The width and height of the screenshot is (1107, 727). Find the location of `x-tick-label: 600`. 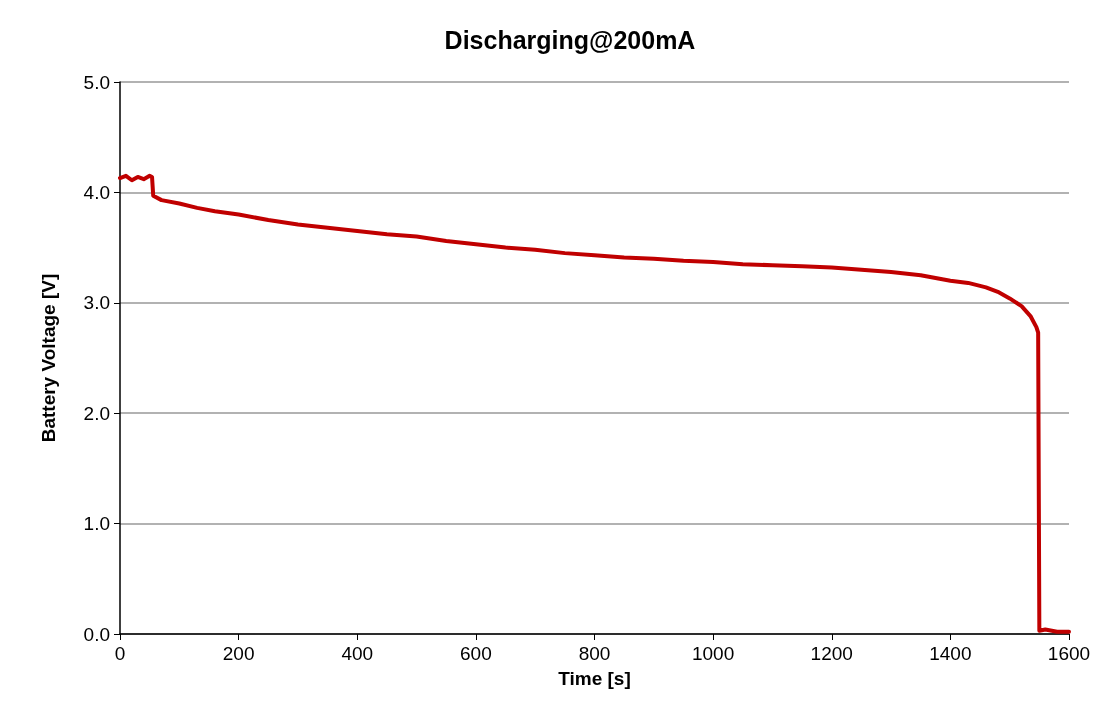

x-tick-label: 600 is located at coordinates (476, 653).